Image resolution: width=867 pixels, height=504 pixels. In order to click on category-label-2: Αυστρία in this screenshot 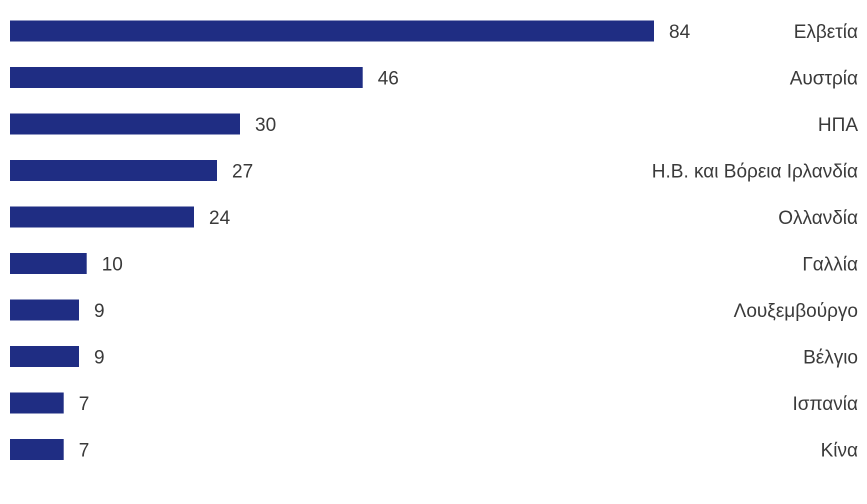, I will do `click(824, 79)`.